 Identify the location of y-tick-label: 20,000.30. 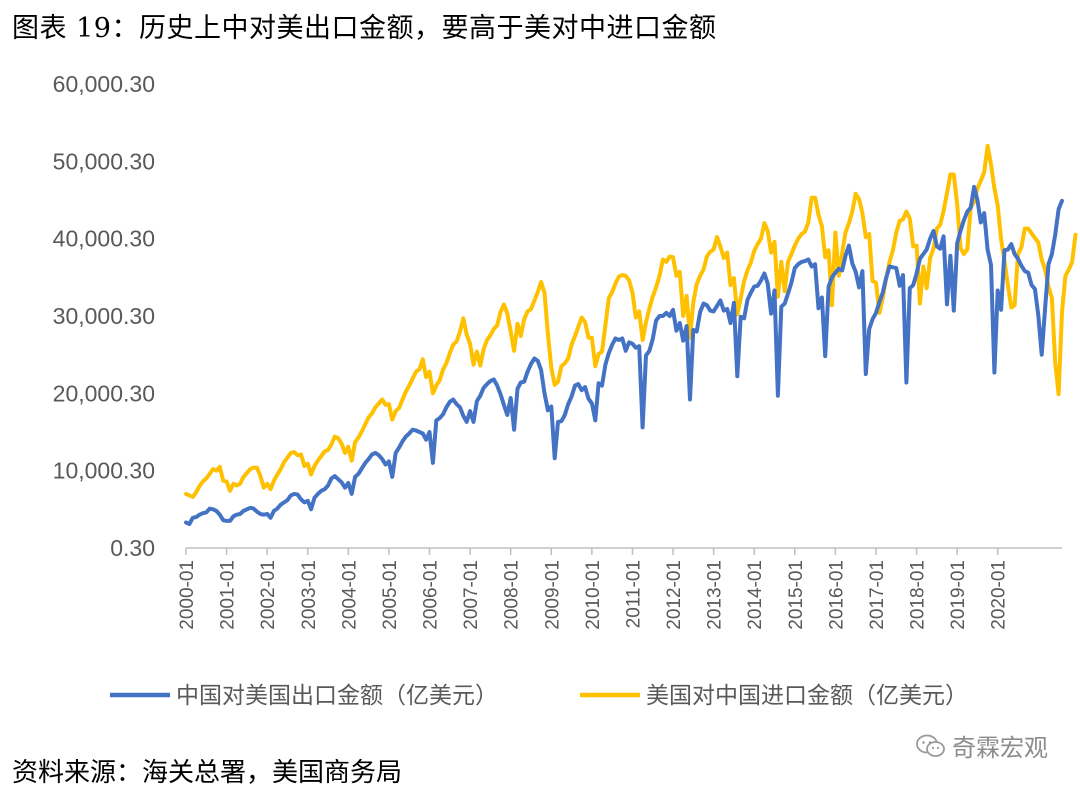
(104, 393).